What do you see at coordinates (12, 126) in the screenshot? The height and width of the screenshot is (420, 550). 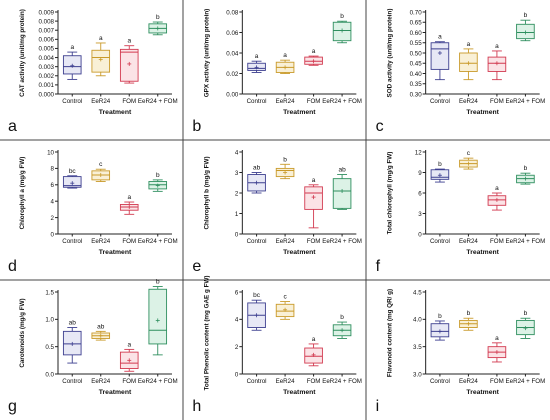 I see `panel-letter: a` at bounding box center [12, 126].